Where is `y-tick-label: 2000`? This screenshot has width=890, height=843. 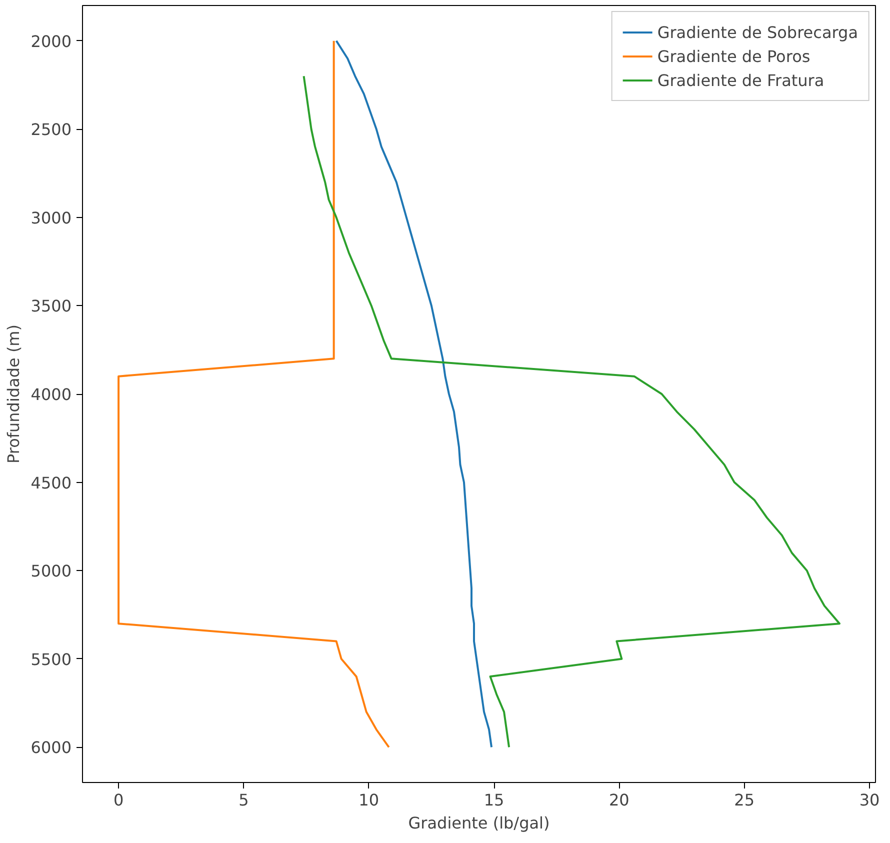 y-tick-label: 2000 is located at coordinates (51, 41).